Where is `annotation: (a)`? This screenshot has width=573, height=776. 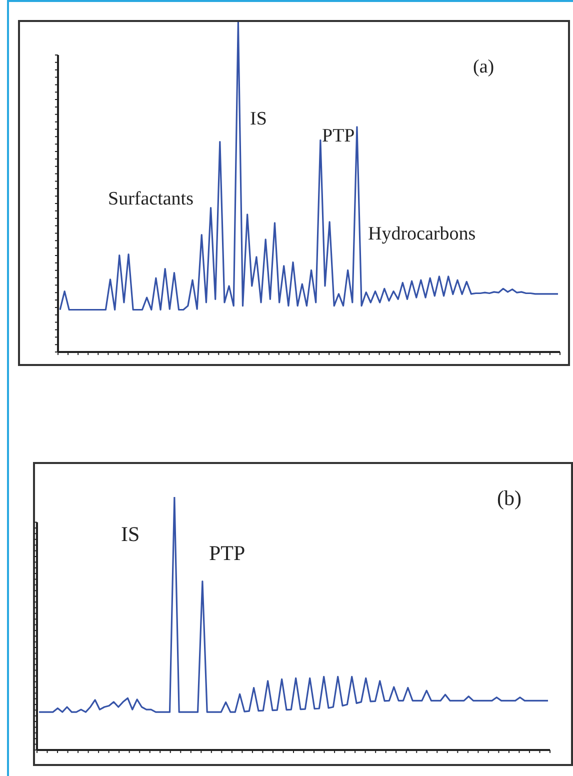 annotation: (a) is located at coordinates (483, 67).